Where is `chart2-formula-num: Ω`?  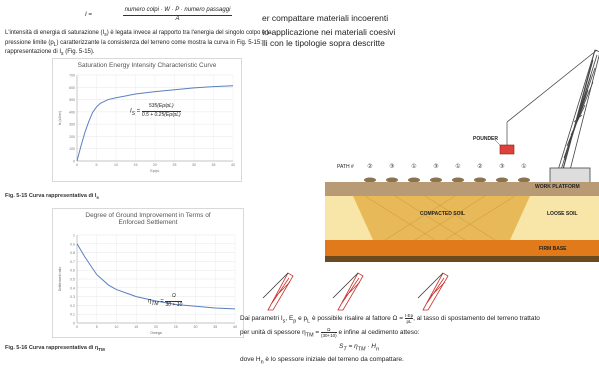
chart2-formula-num: Ω is located at coordinates (174, 297).